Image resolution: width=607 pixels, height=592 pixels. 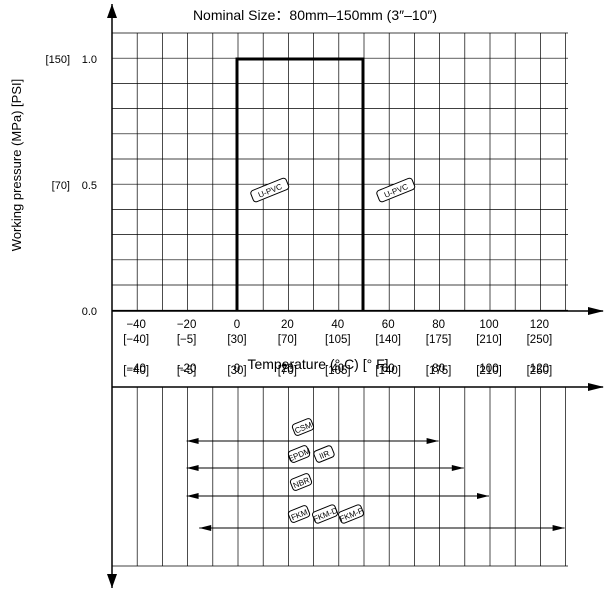 I want to click on material-tag: FKM-D, so click(x=325, y=514).